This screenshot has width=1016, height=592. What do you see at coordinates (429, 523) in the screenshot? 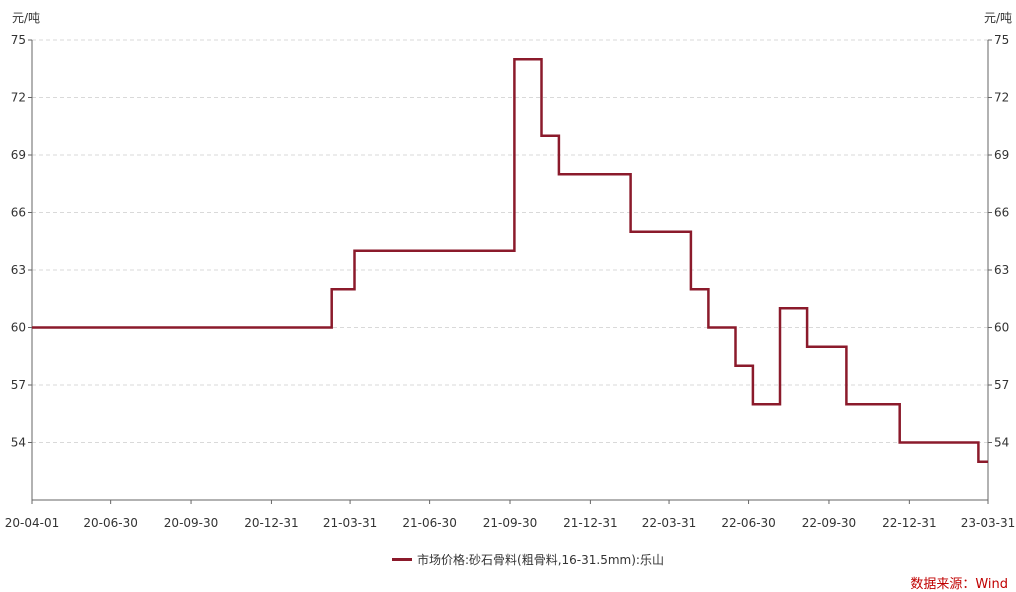
I see `x-tick-label: 21-06-30` at bounding box center [429, 523].